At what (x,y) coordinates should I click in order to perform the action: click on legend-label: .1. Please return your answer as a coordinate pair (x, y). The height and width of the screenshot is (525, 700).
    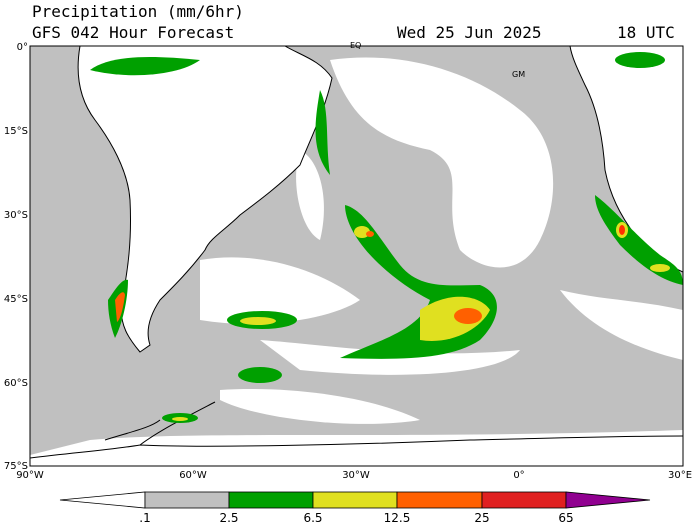
    Looking at the image, I should click on (144, 518).